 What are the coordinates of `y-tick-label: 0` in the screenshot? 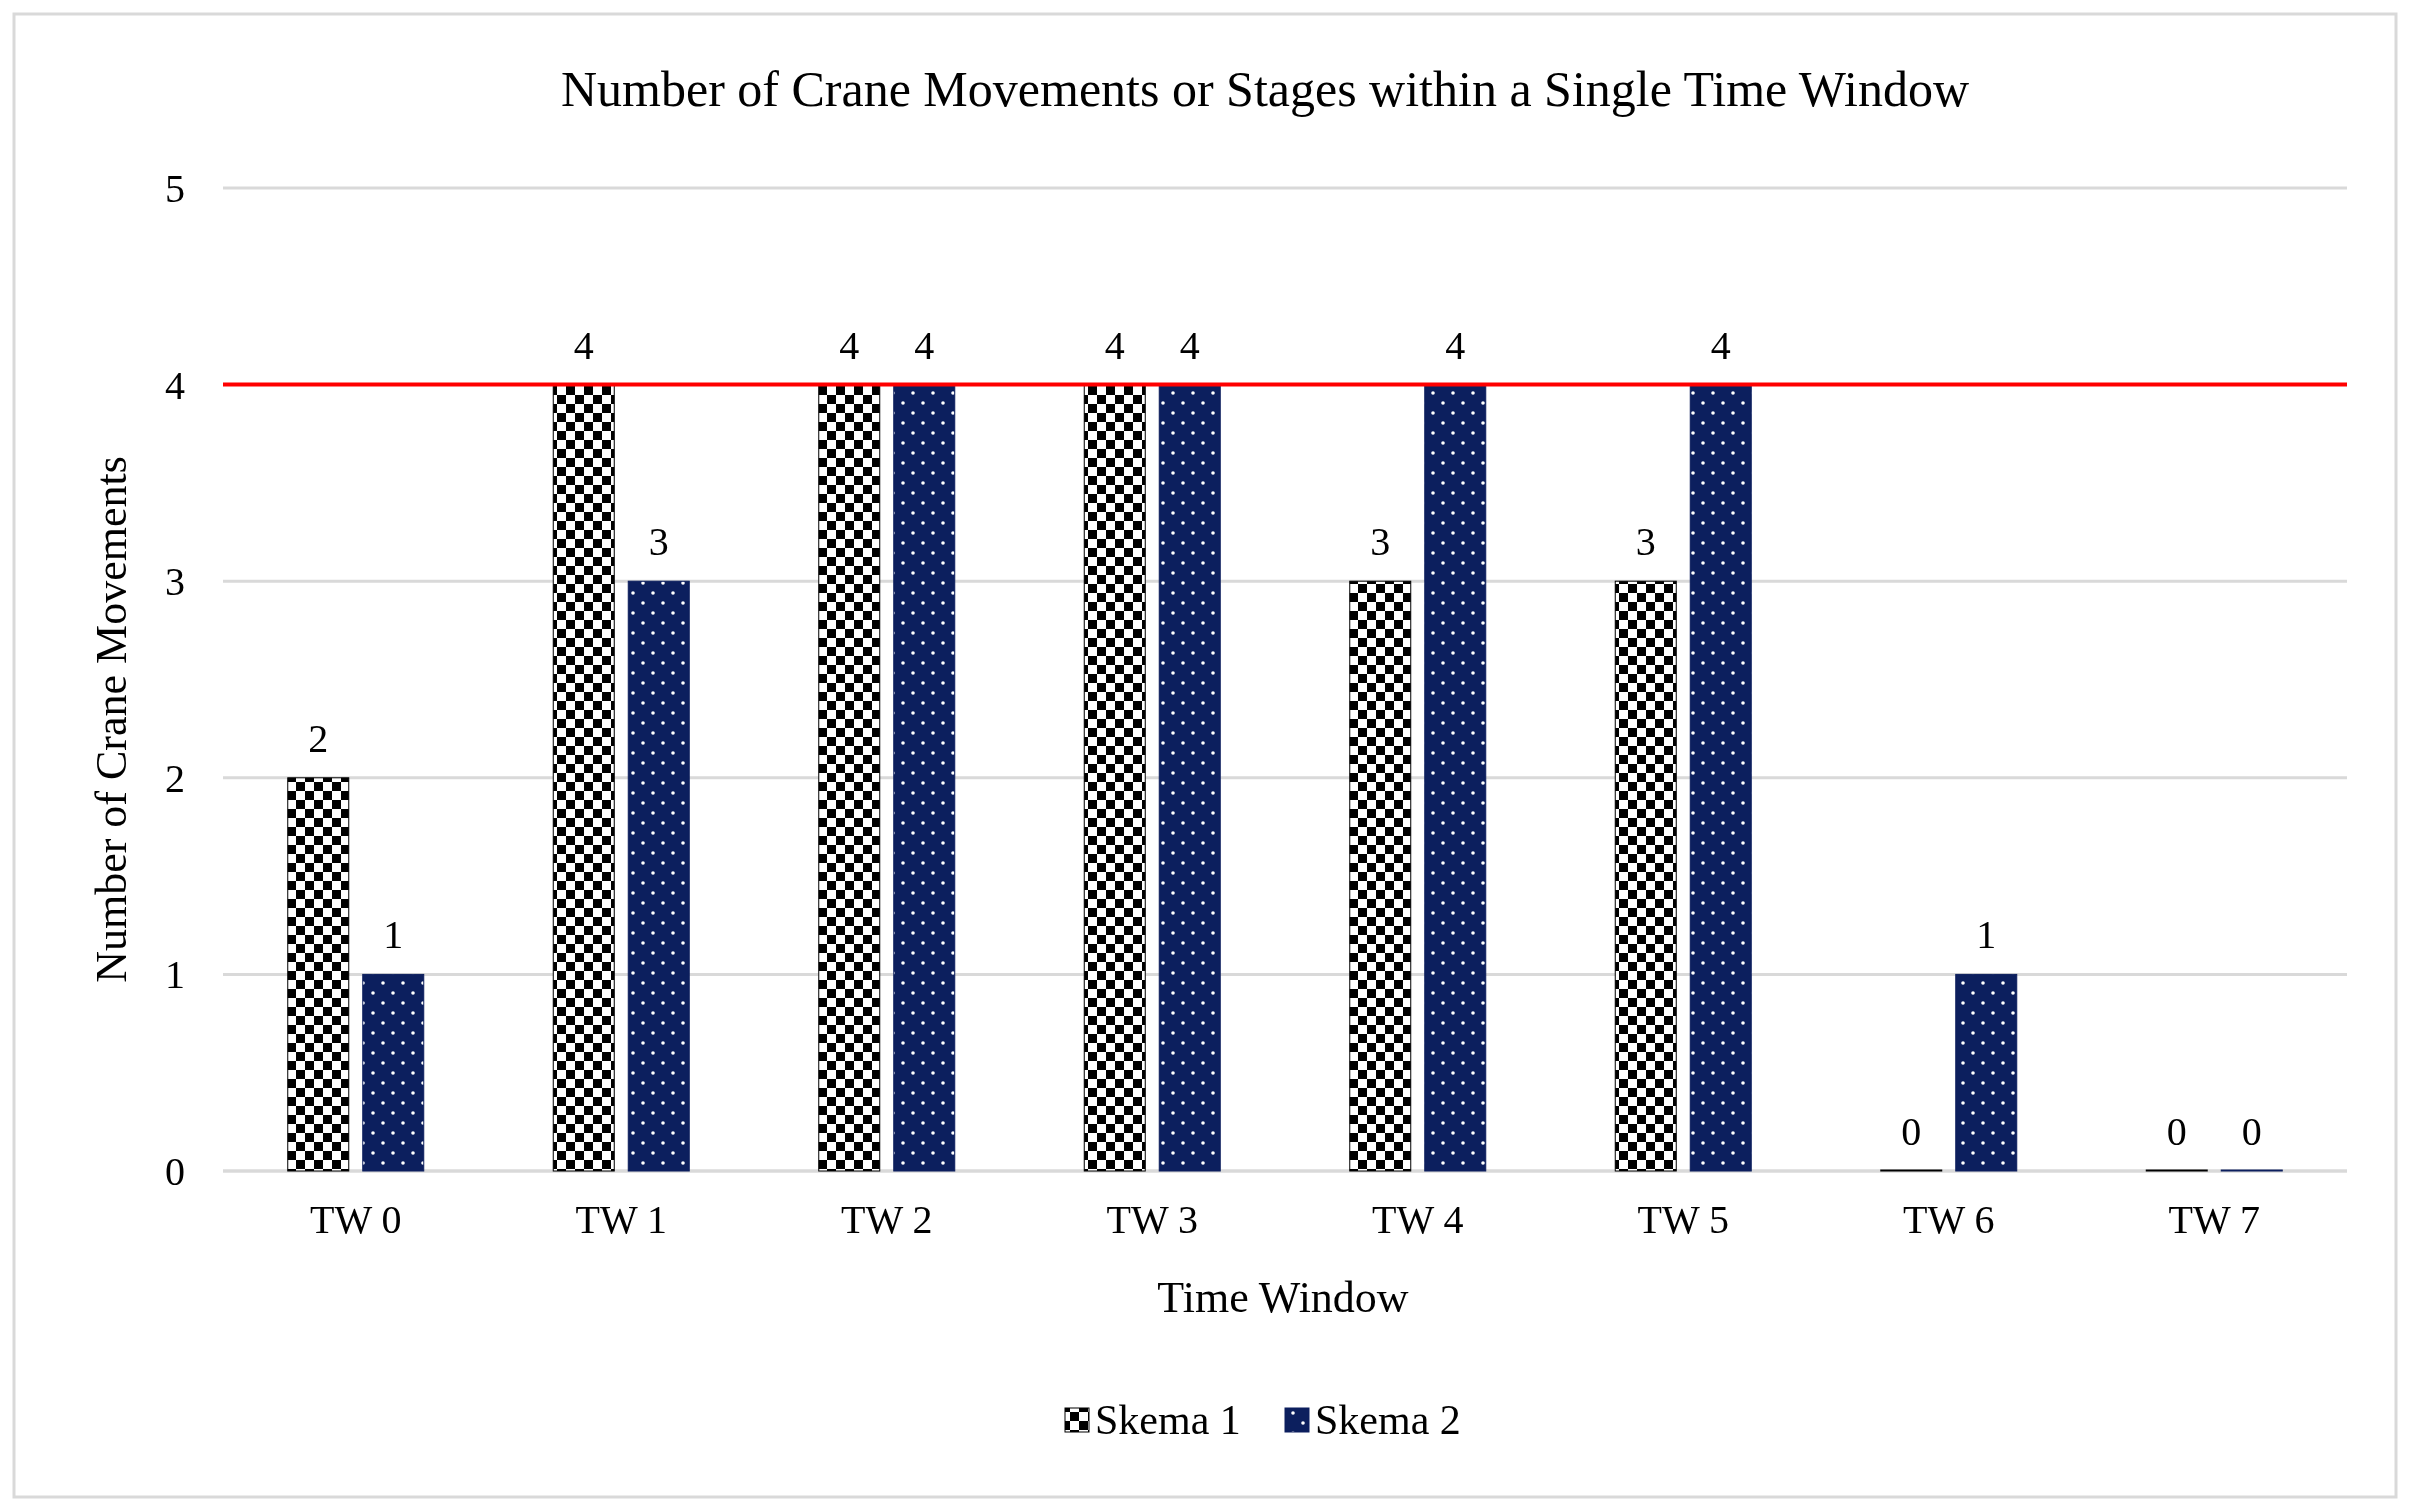 It's located at (175, 1171).